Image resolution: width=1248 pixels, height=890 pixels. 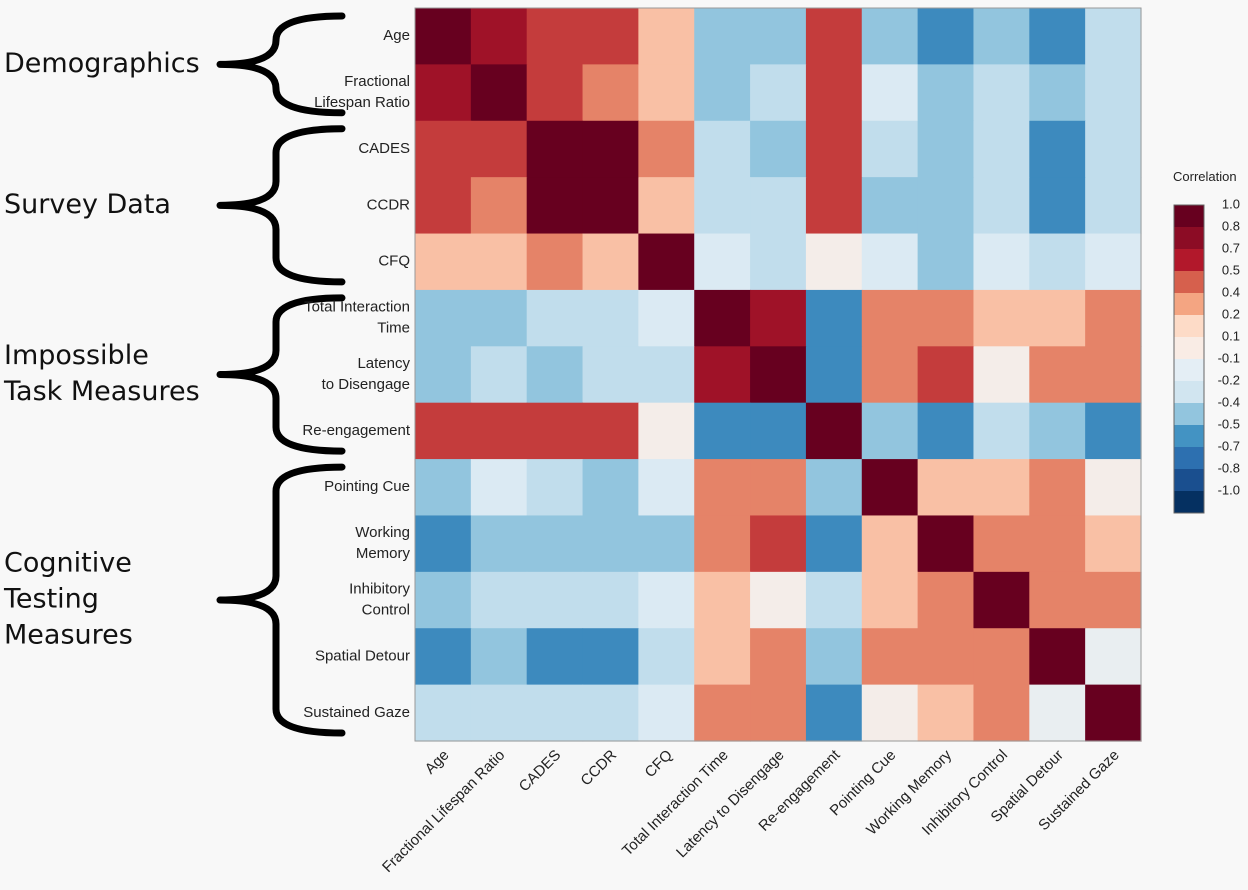 What do you see at coordinates (383, 553) in the screenshot?
I see `row-label-9-line-1: Memory` at bounding box center [383, 553].